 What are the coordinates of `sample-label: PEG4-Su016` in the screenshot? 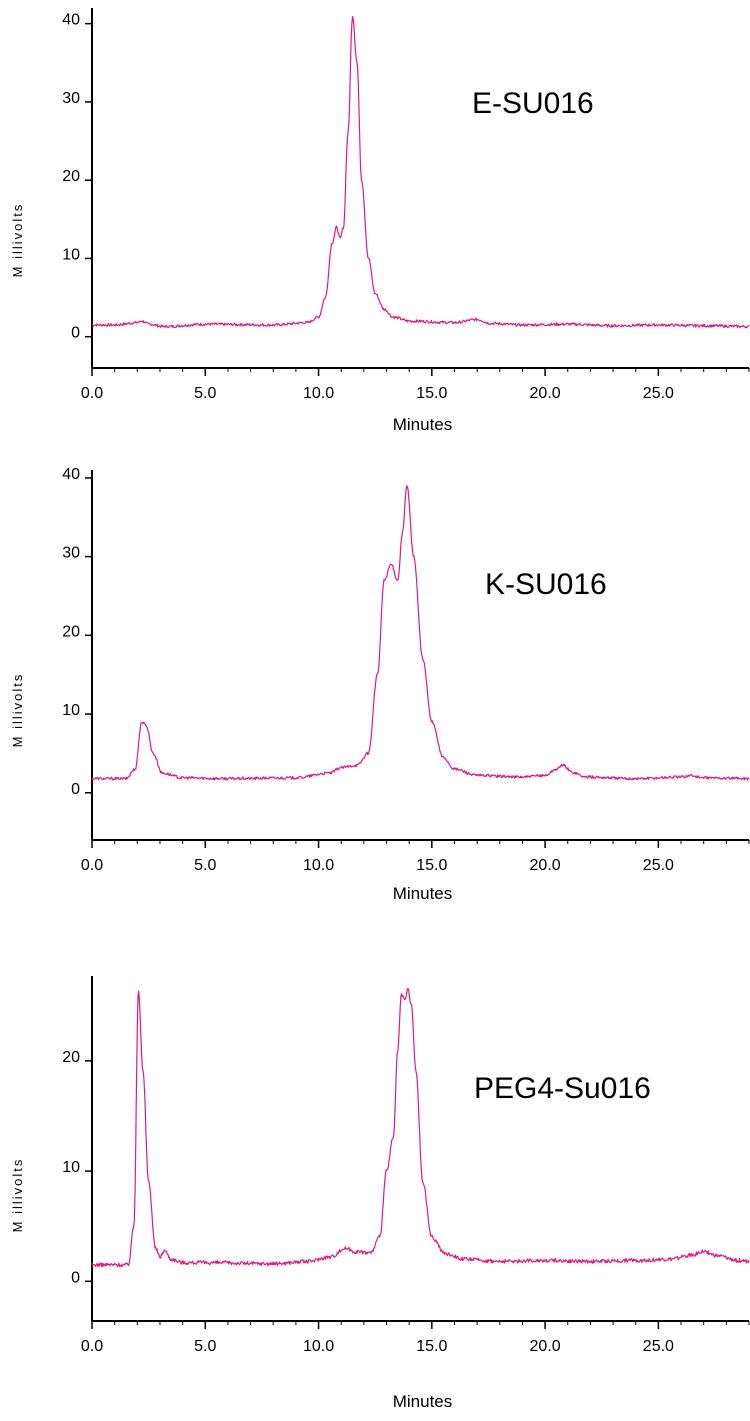 It's located at (562, 1088).